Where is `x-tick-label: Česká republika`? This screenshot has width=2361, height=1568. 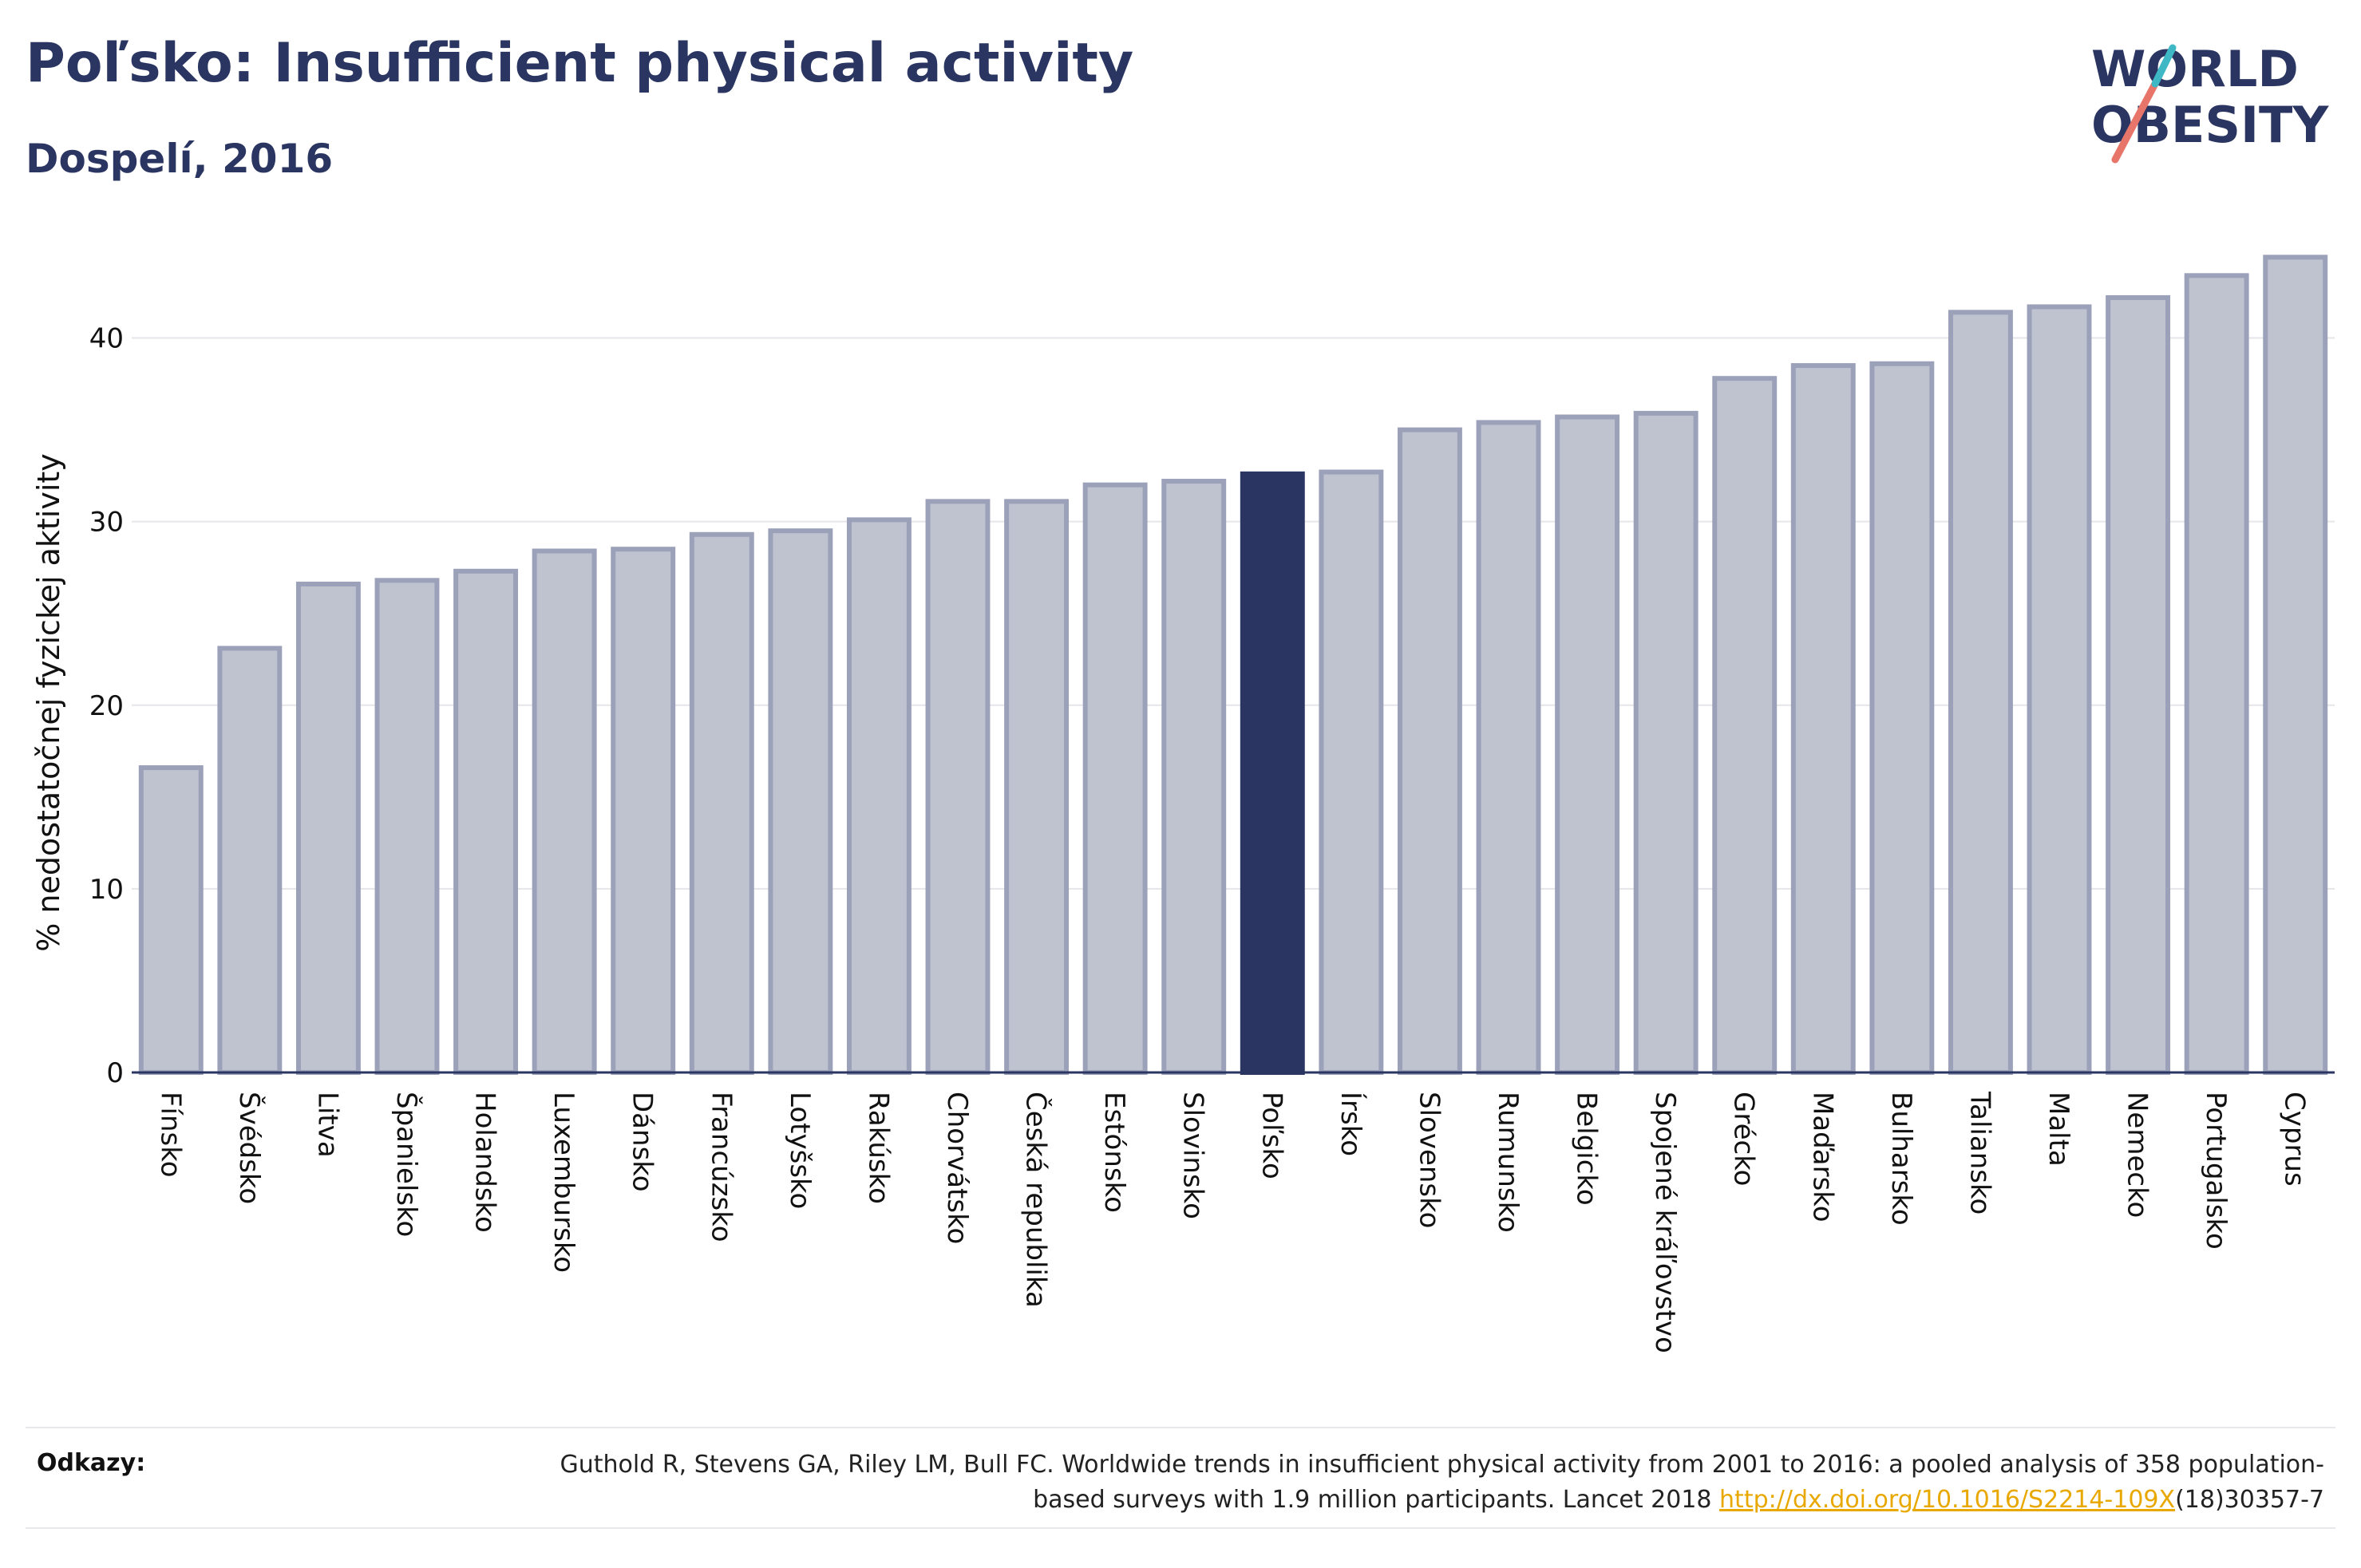 x-tick-label: Česká republika is located at coordinates (1036, 1200).